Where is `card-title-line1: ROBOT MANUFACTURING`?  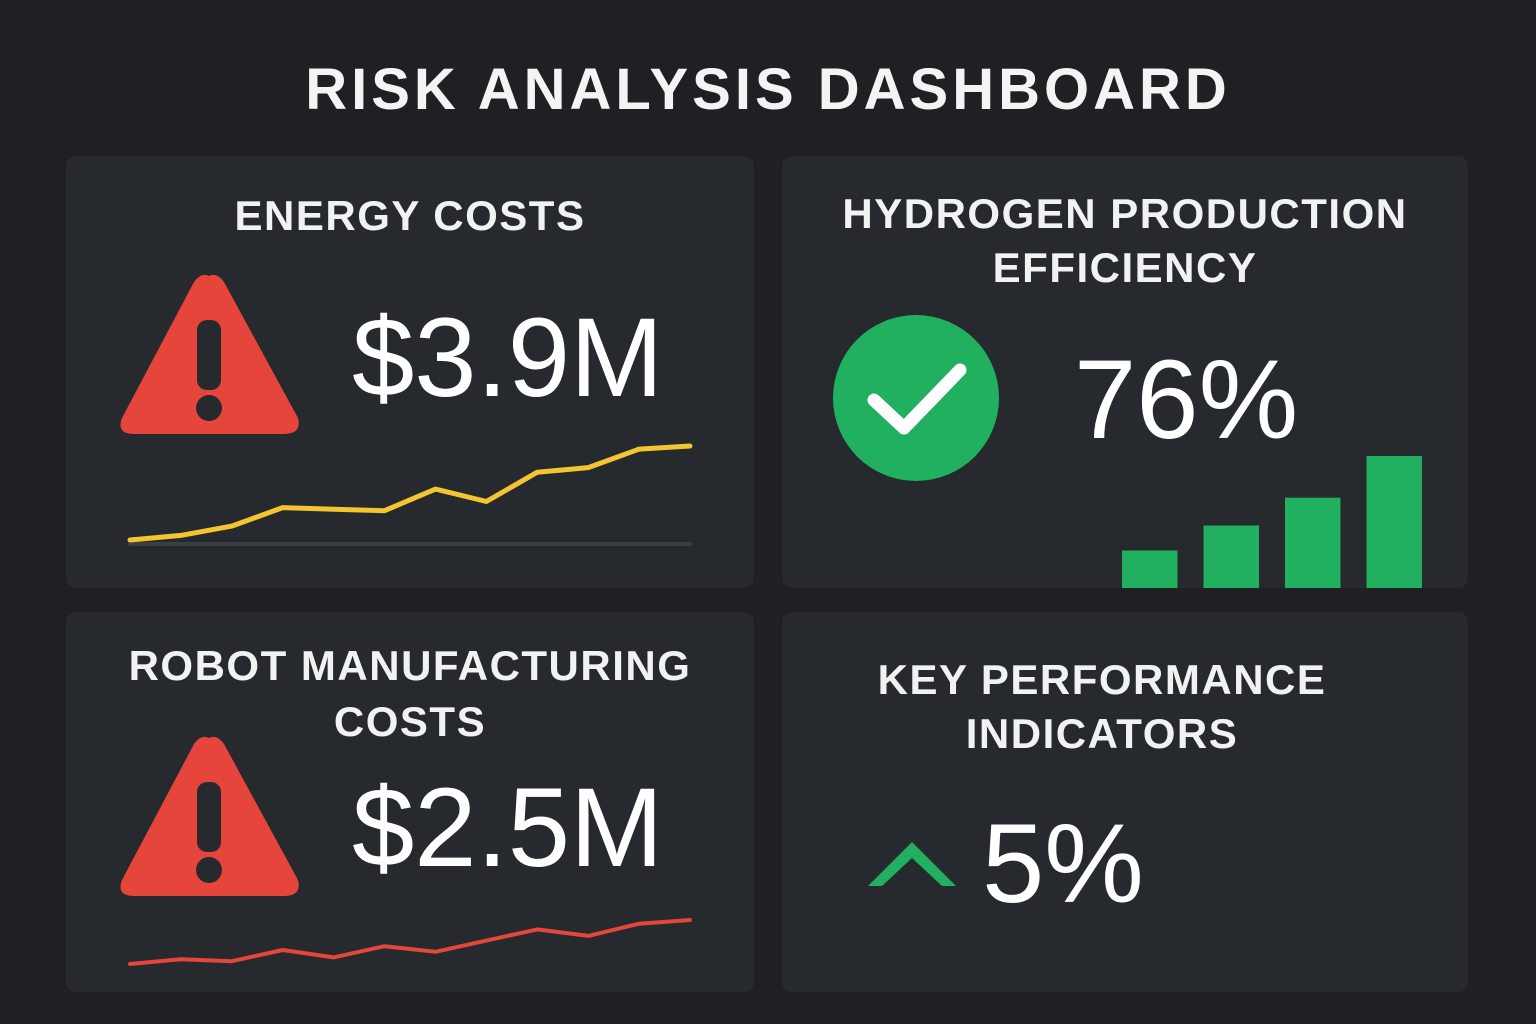
card-title-line1: ROBOT MANUFACTURING is located at coordinates (410, 665).